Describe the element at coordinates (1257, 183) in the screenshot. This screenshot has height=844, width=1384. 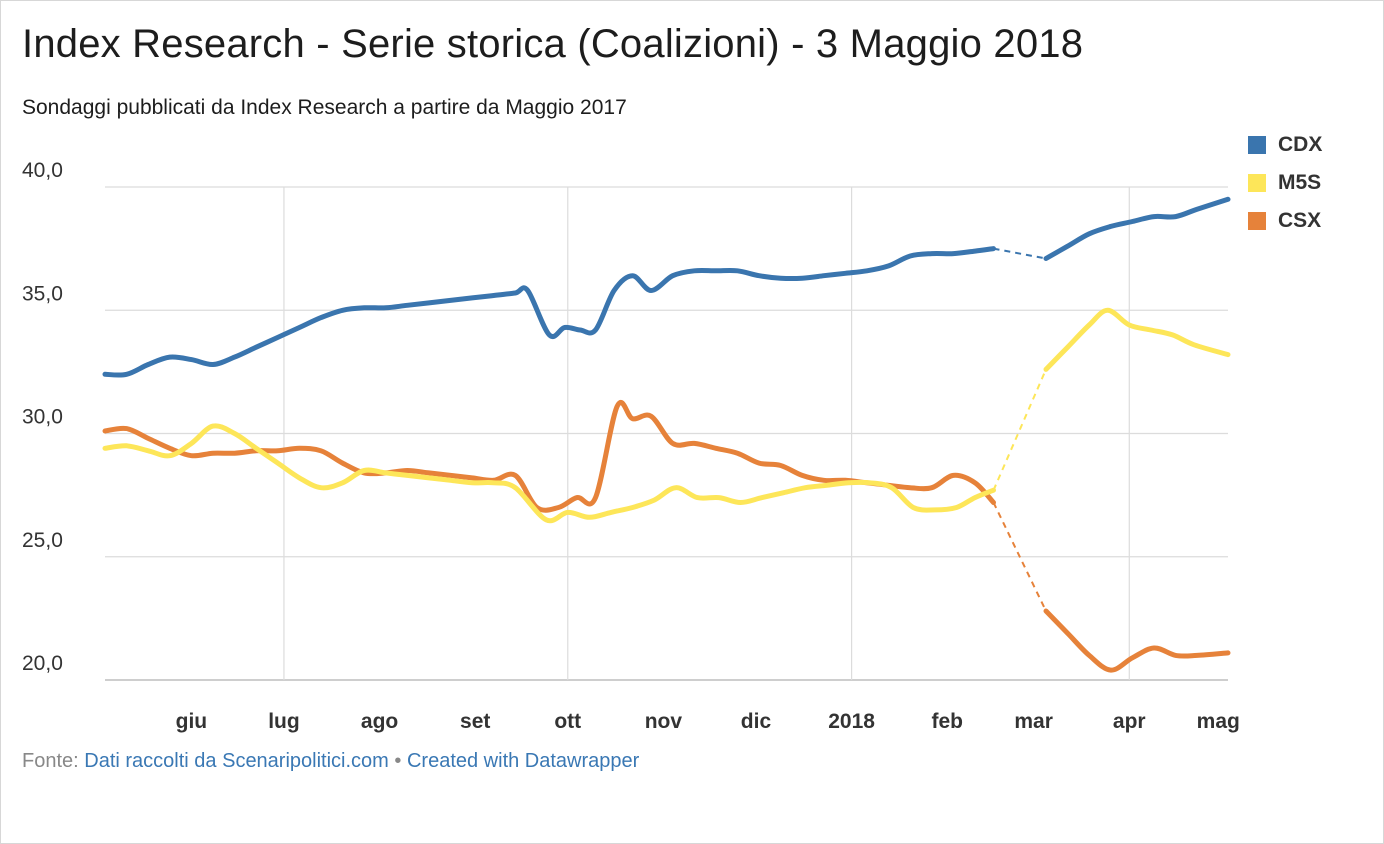
I see `legend-swatch-m5s` at that location.